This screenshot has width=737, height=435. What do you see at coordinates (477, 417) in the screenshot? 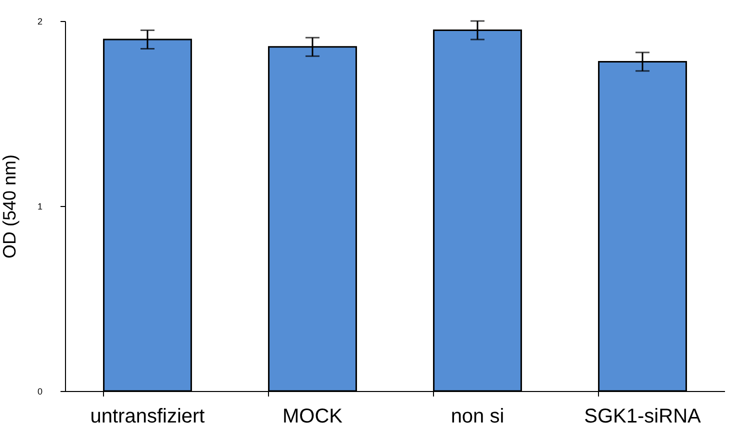
I see `x-tick-label: non si` at bounding box center [477, 417].